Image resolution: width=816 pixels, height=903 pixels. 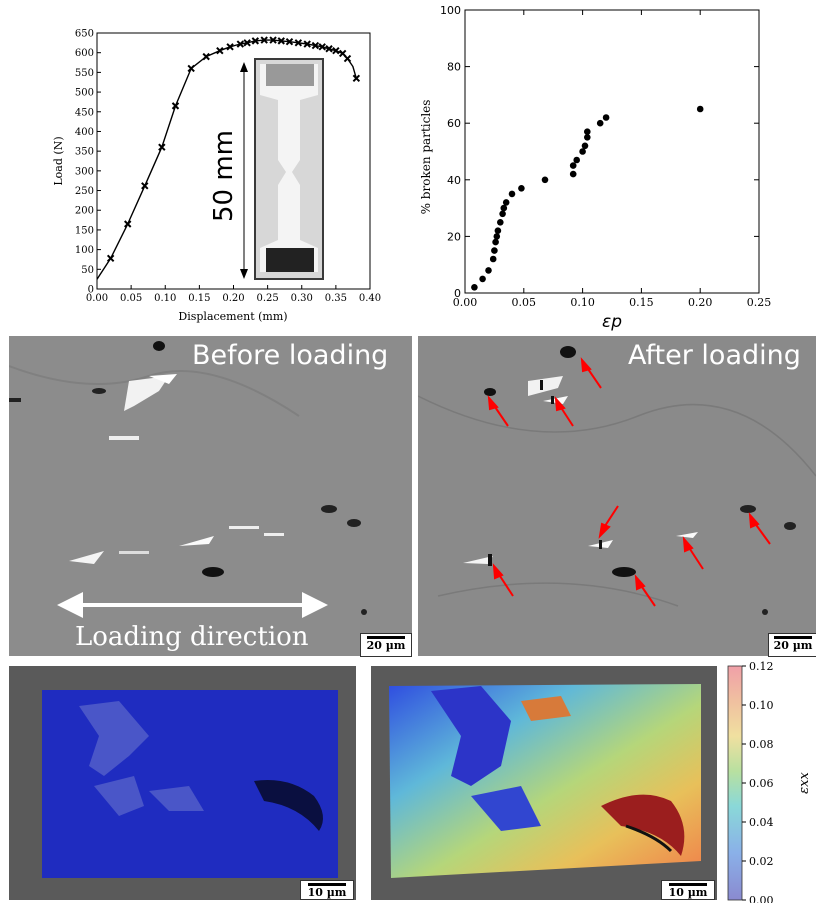 What do you see at coordinates (84, 211) in the screenshot?
I see `ld-y-tick-label: 200` at bounding box center [84, 211].